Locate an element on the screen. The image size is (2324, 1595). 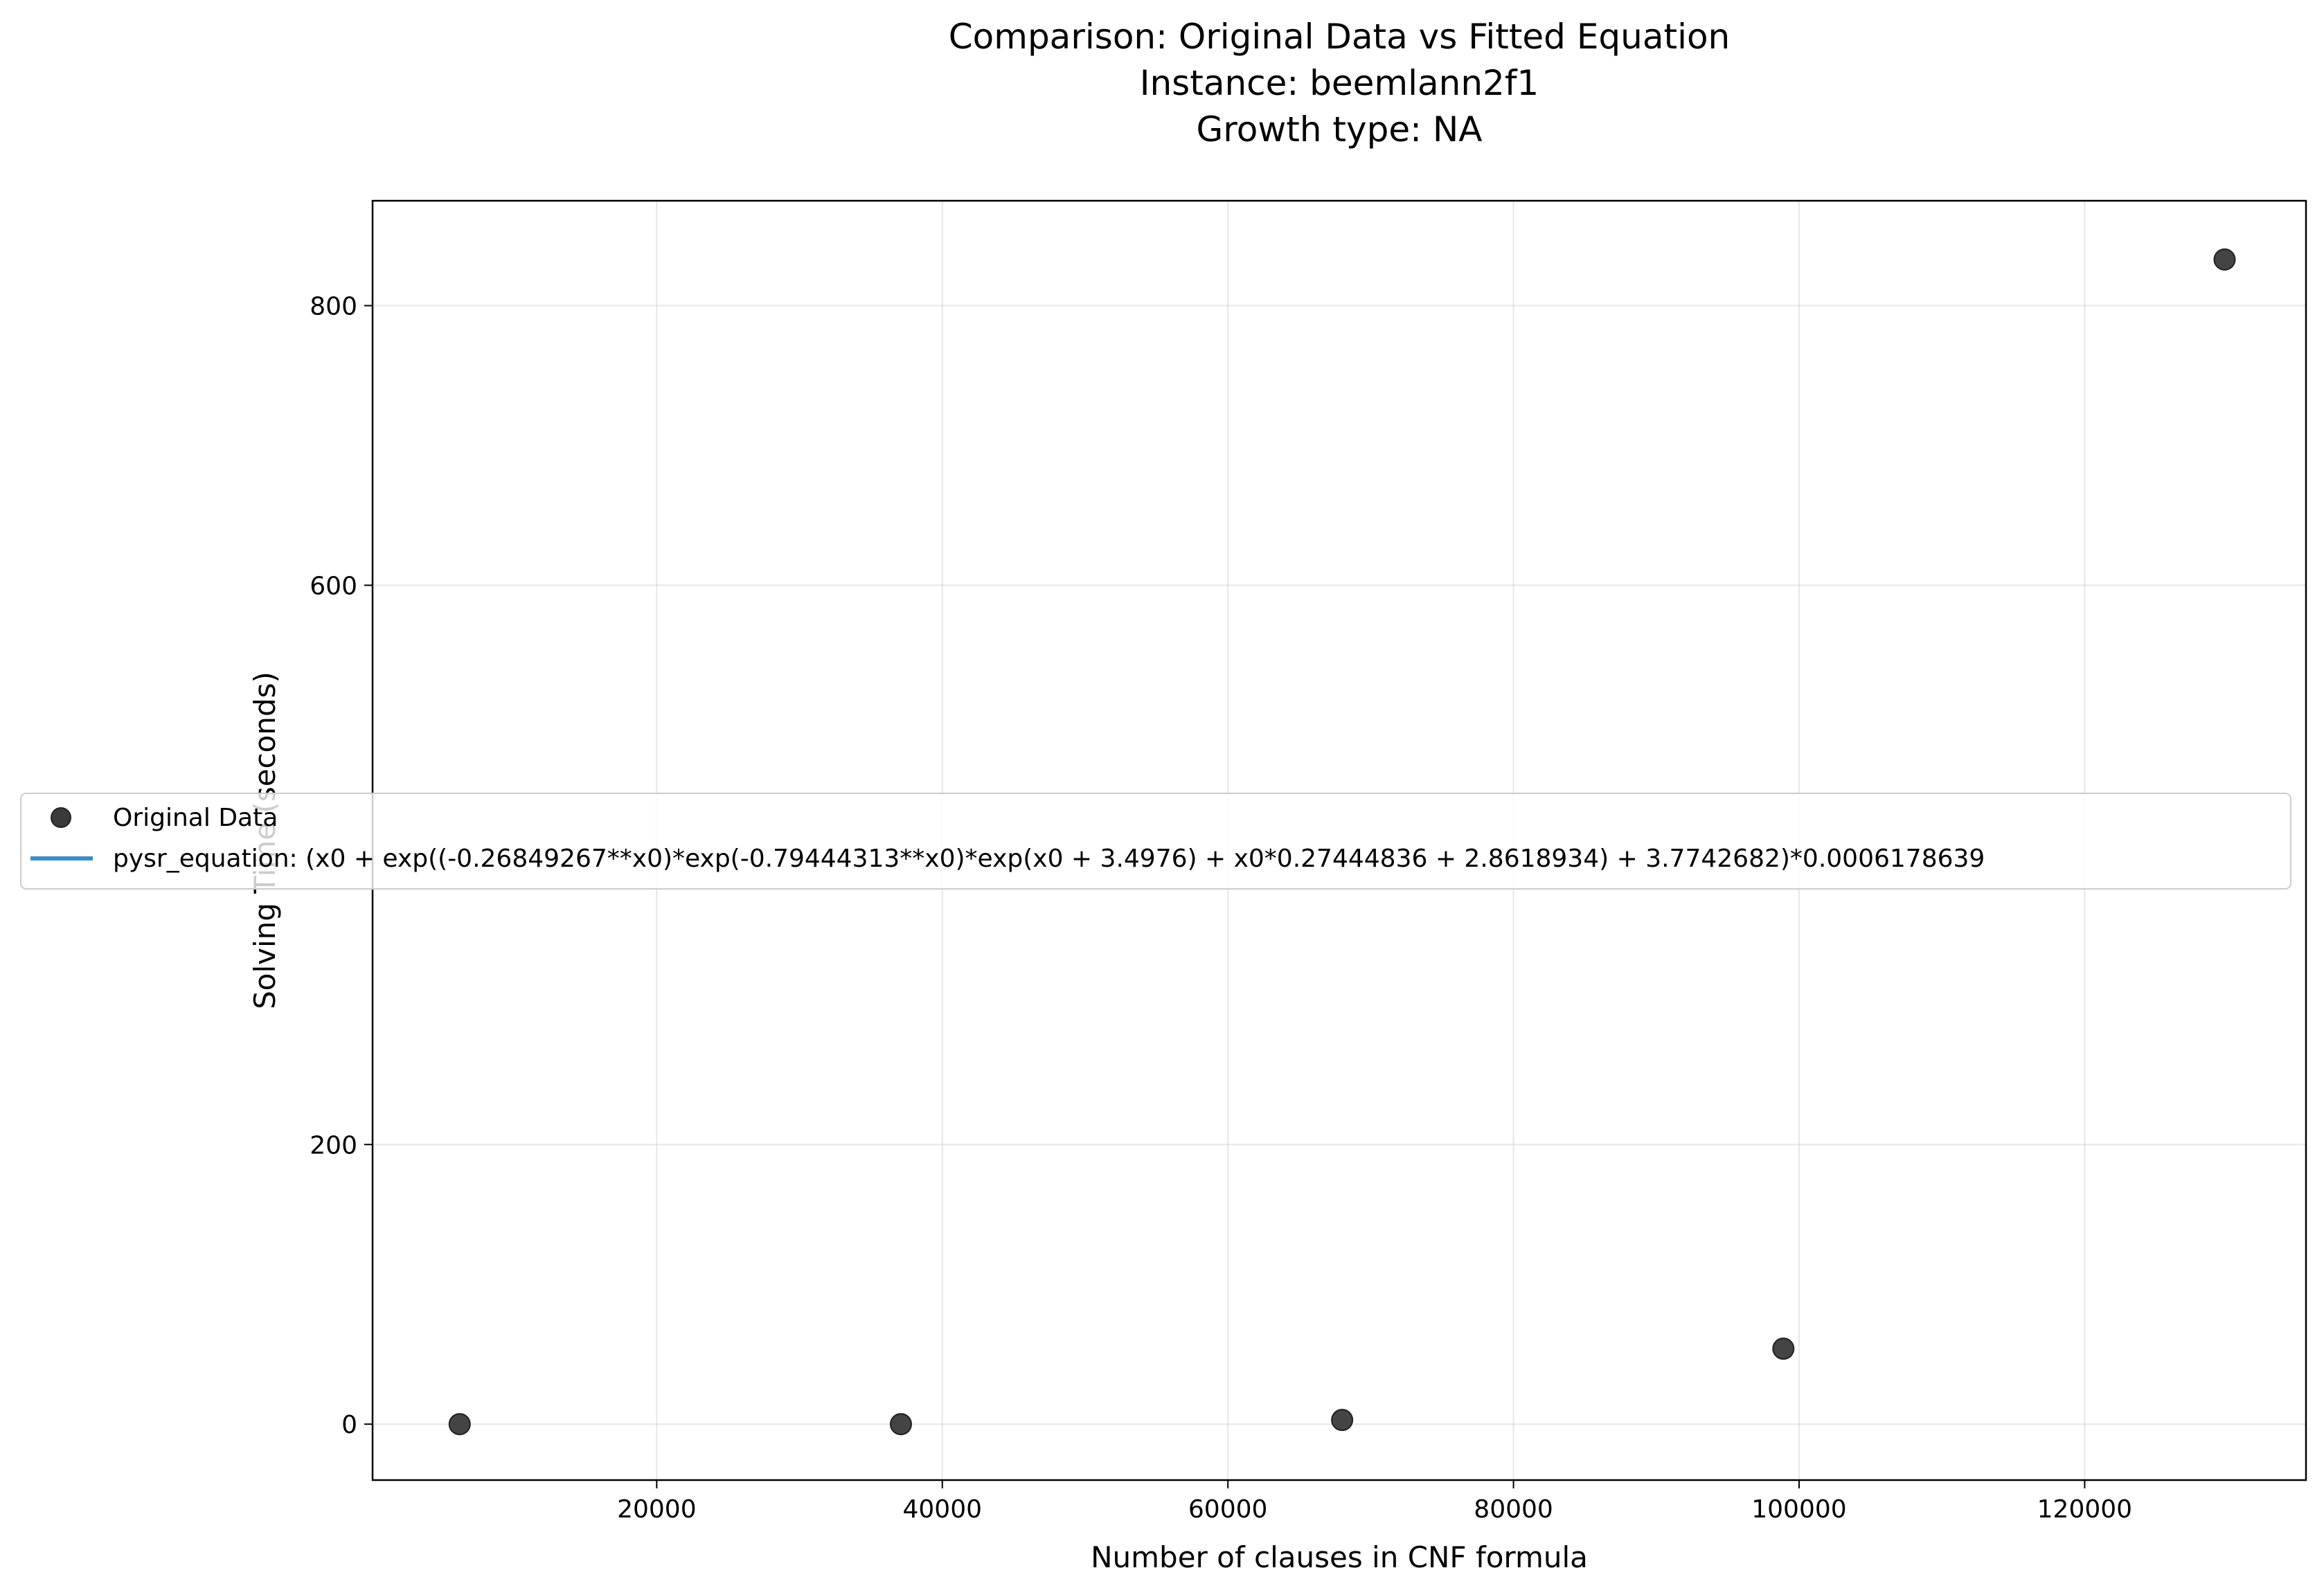
legend-marker-original-data is located at coordinates (61, 817).